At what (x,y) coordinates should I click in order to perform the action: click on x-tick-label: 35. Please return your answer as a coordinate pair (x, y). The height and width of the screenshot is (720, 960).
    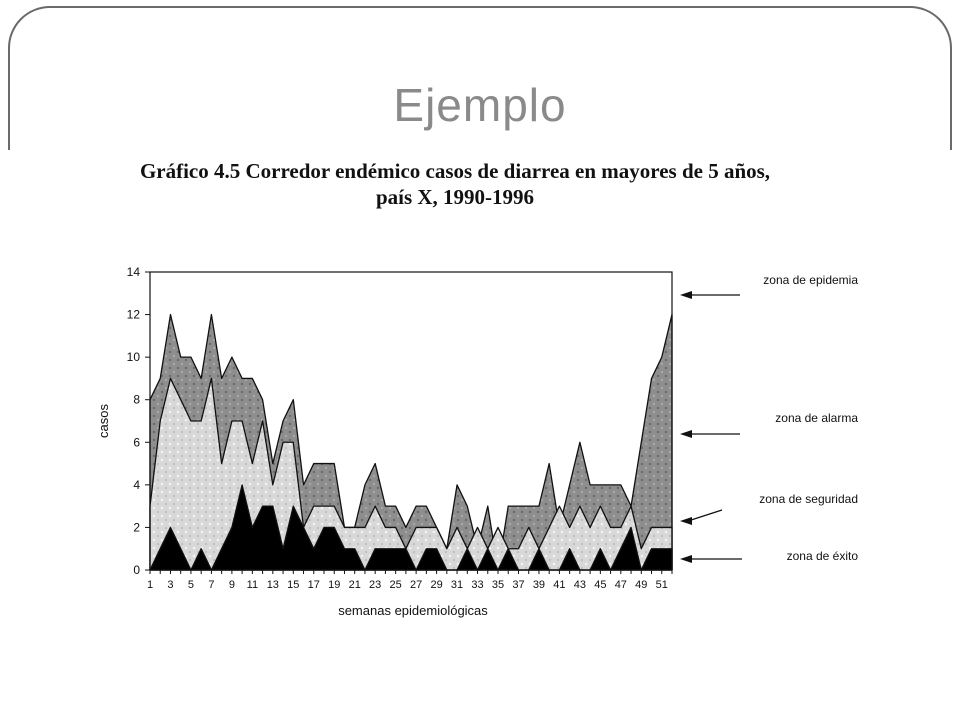
    Looking at the image, I should click on (498, 585).